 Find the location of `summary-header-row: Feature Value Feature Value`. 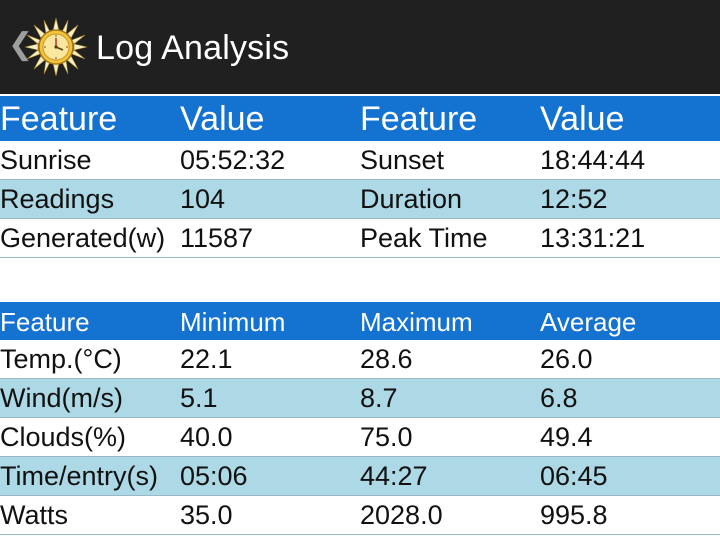

summary-header-row: Feature Value Feature Value is located at coordinates (360, 118).